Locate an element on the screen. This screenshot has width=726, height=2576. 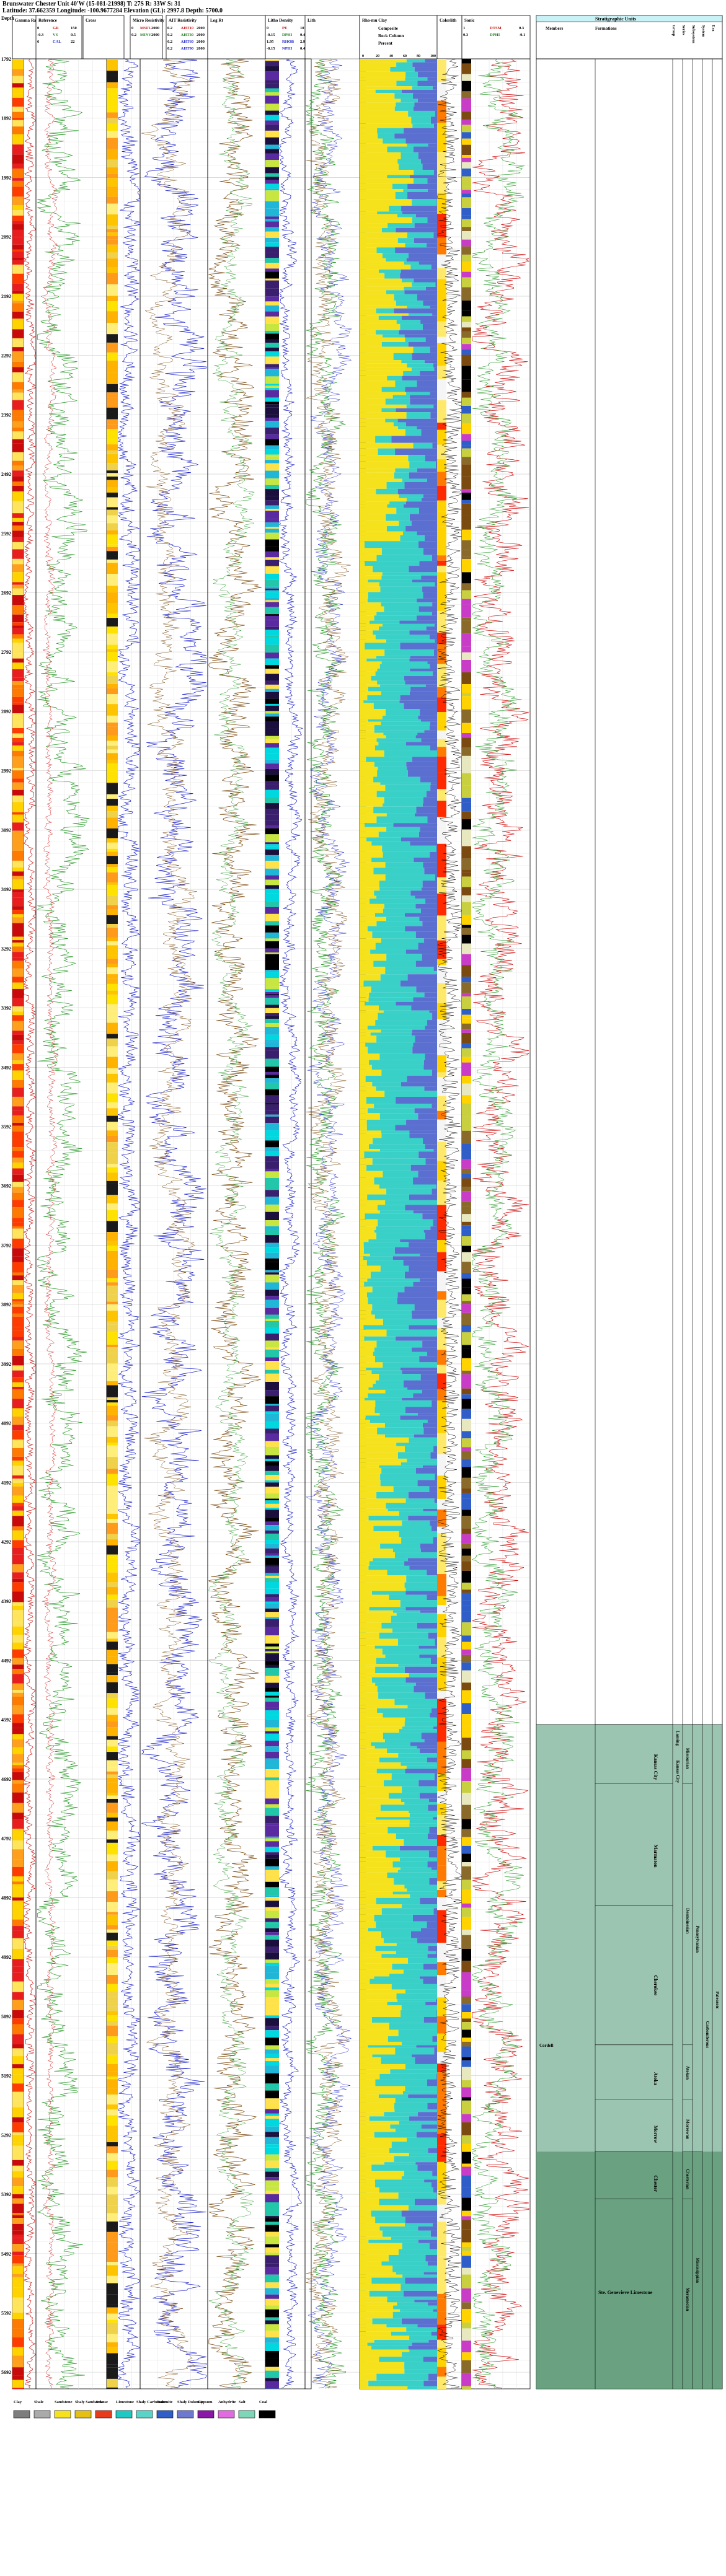
depth-tick-37: 5492 is located at coordinates (6, 2254).